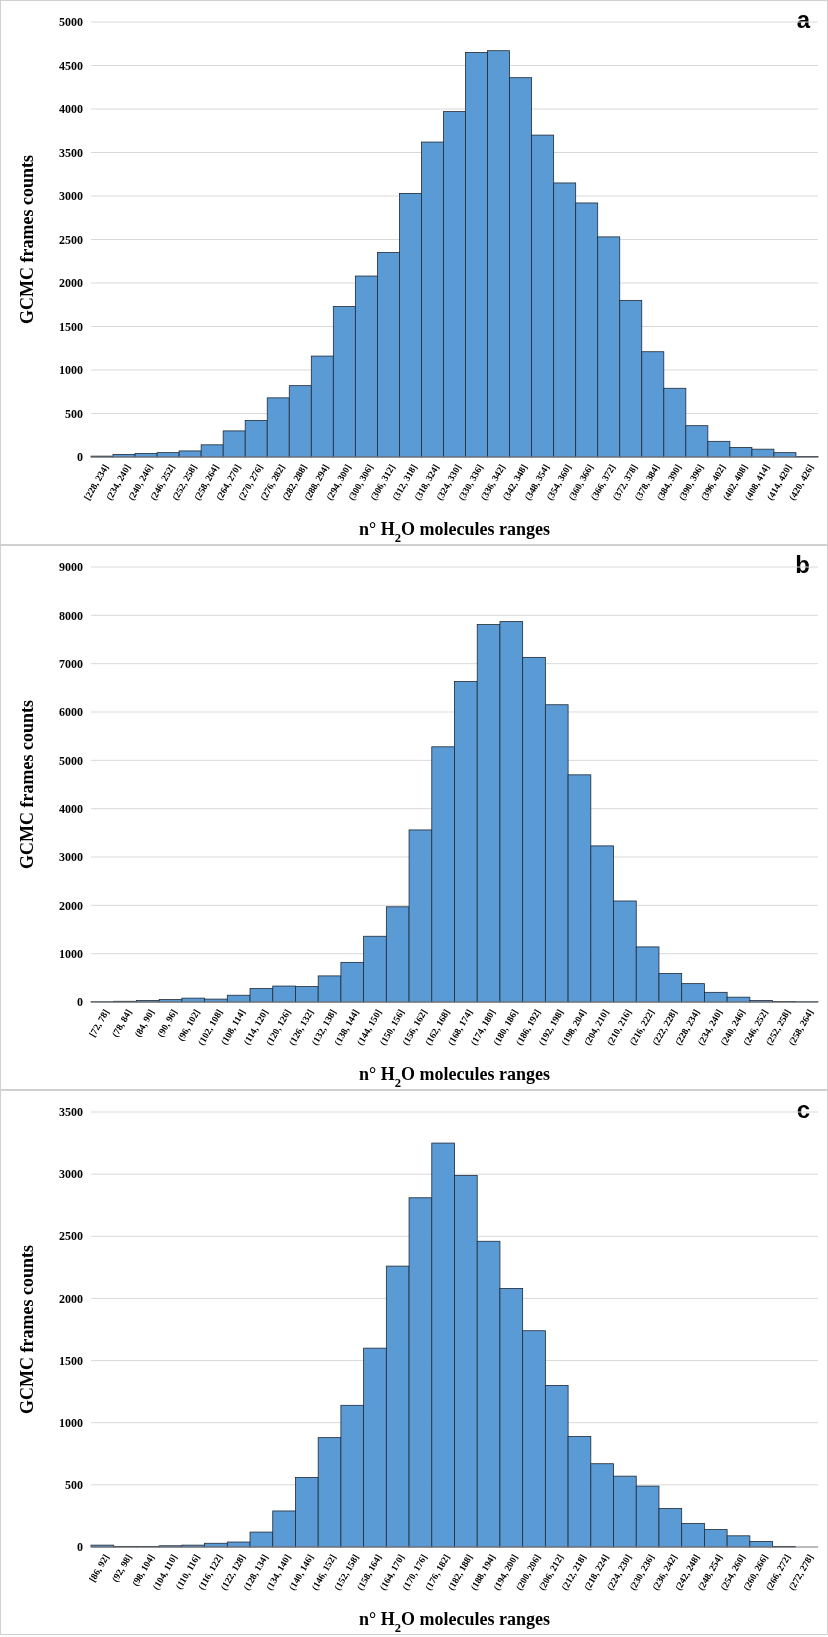 The width and height of the screenshot is (828, 1637). I want to click on annotation: c, so click(803, 1109).